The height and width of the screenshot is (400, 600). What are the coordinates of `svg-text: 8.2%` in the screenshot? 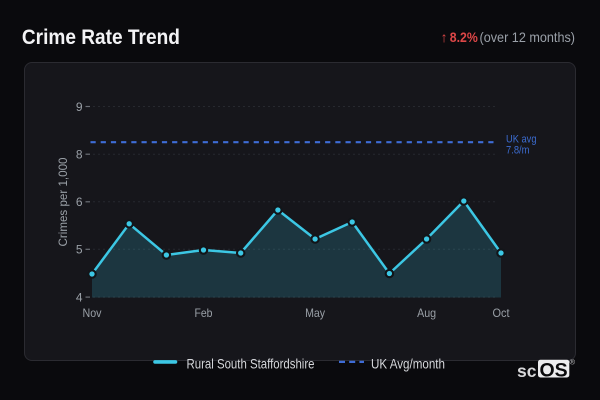 It's located at (464, 37).